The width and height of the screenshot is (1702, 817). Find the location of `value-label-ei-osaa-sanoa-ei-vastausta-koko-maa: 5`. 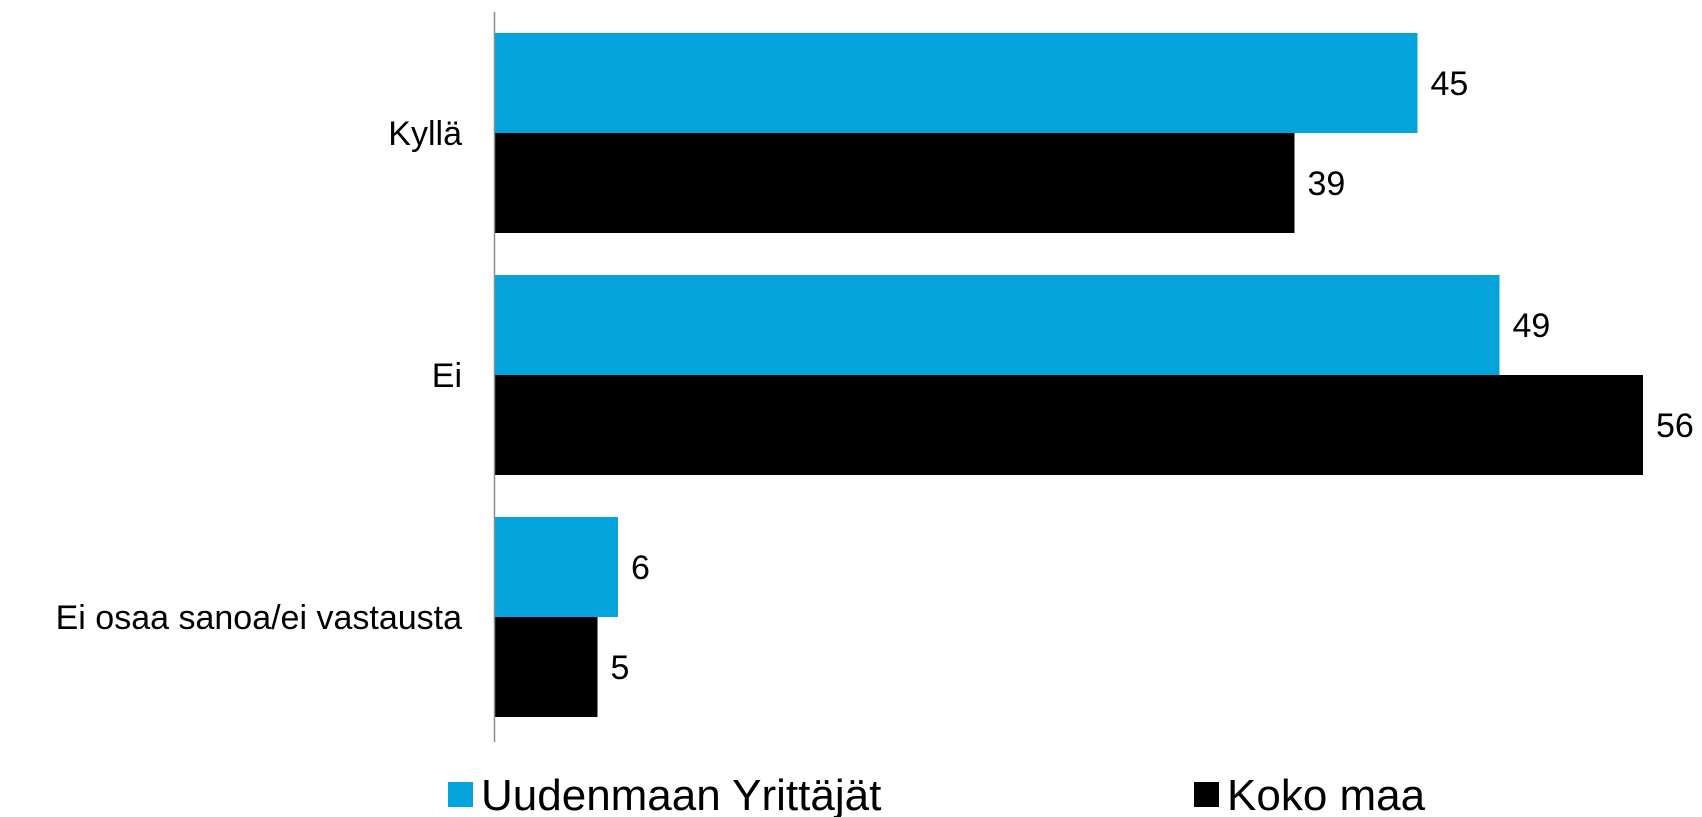

value-label-ei-osaa-sanoa-ei-vastausta-koko-maa: 5 is located at coordinates (620, 668).